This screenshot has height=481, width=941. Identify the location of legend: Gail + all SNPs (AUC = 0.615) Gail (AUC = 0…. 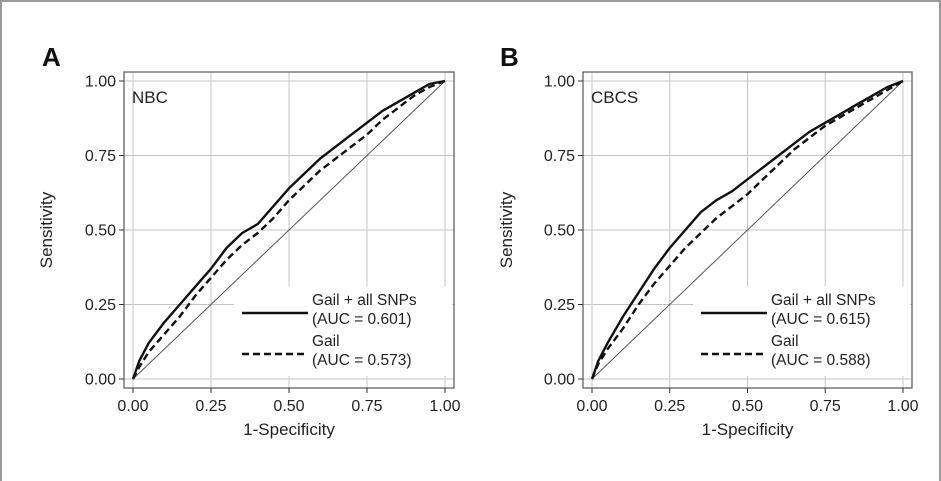
(801, 331).